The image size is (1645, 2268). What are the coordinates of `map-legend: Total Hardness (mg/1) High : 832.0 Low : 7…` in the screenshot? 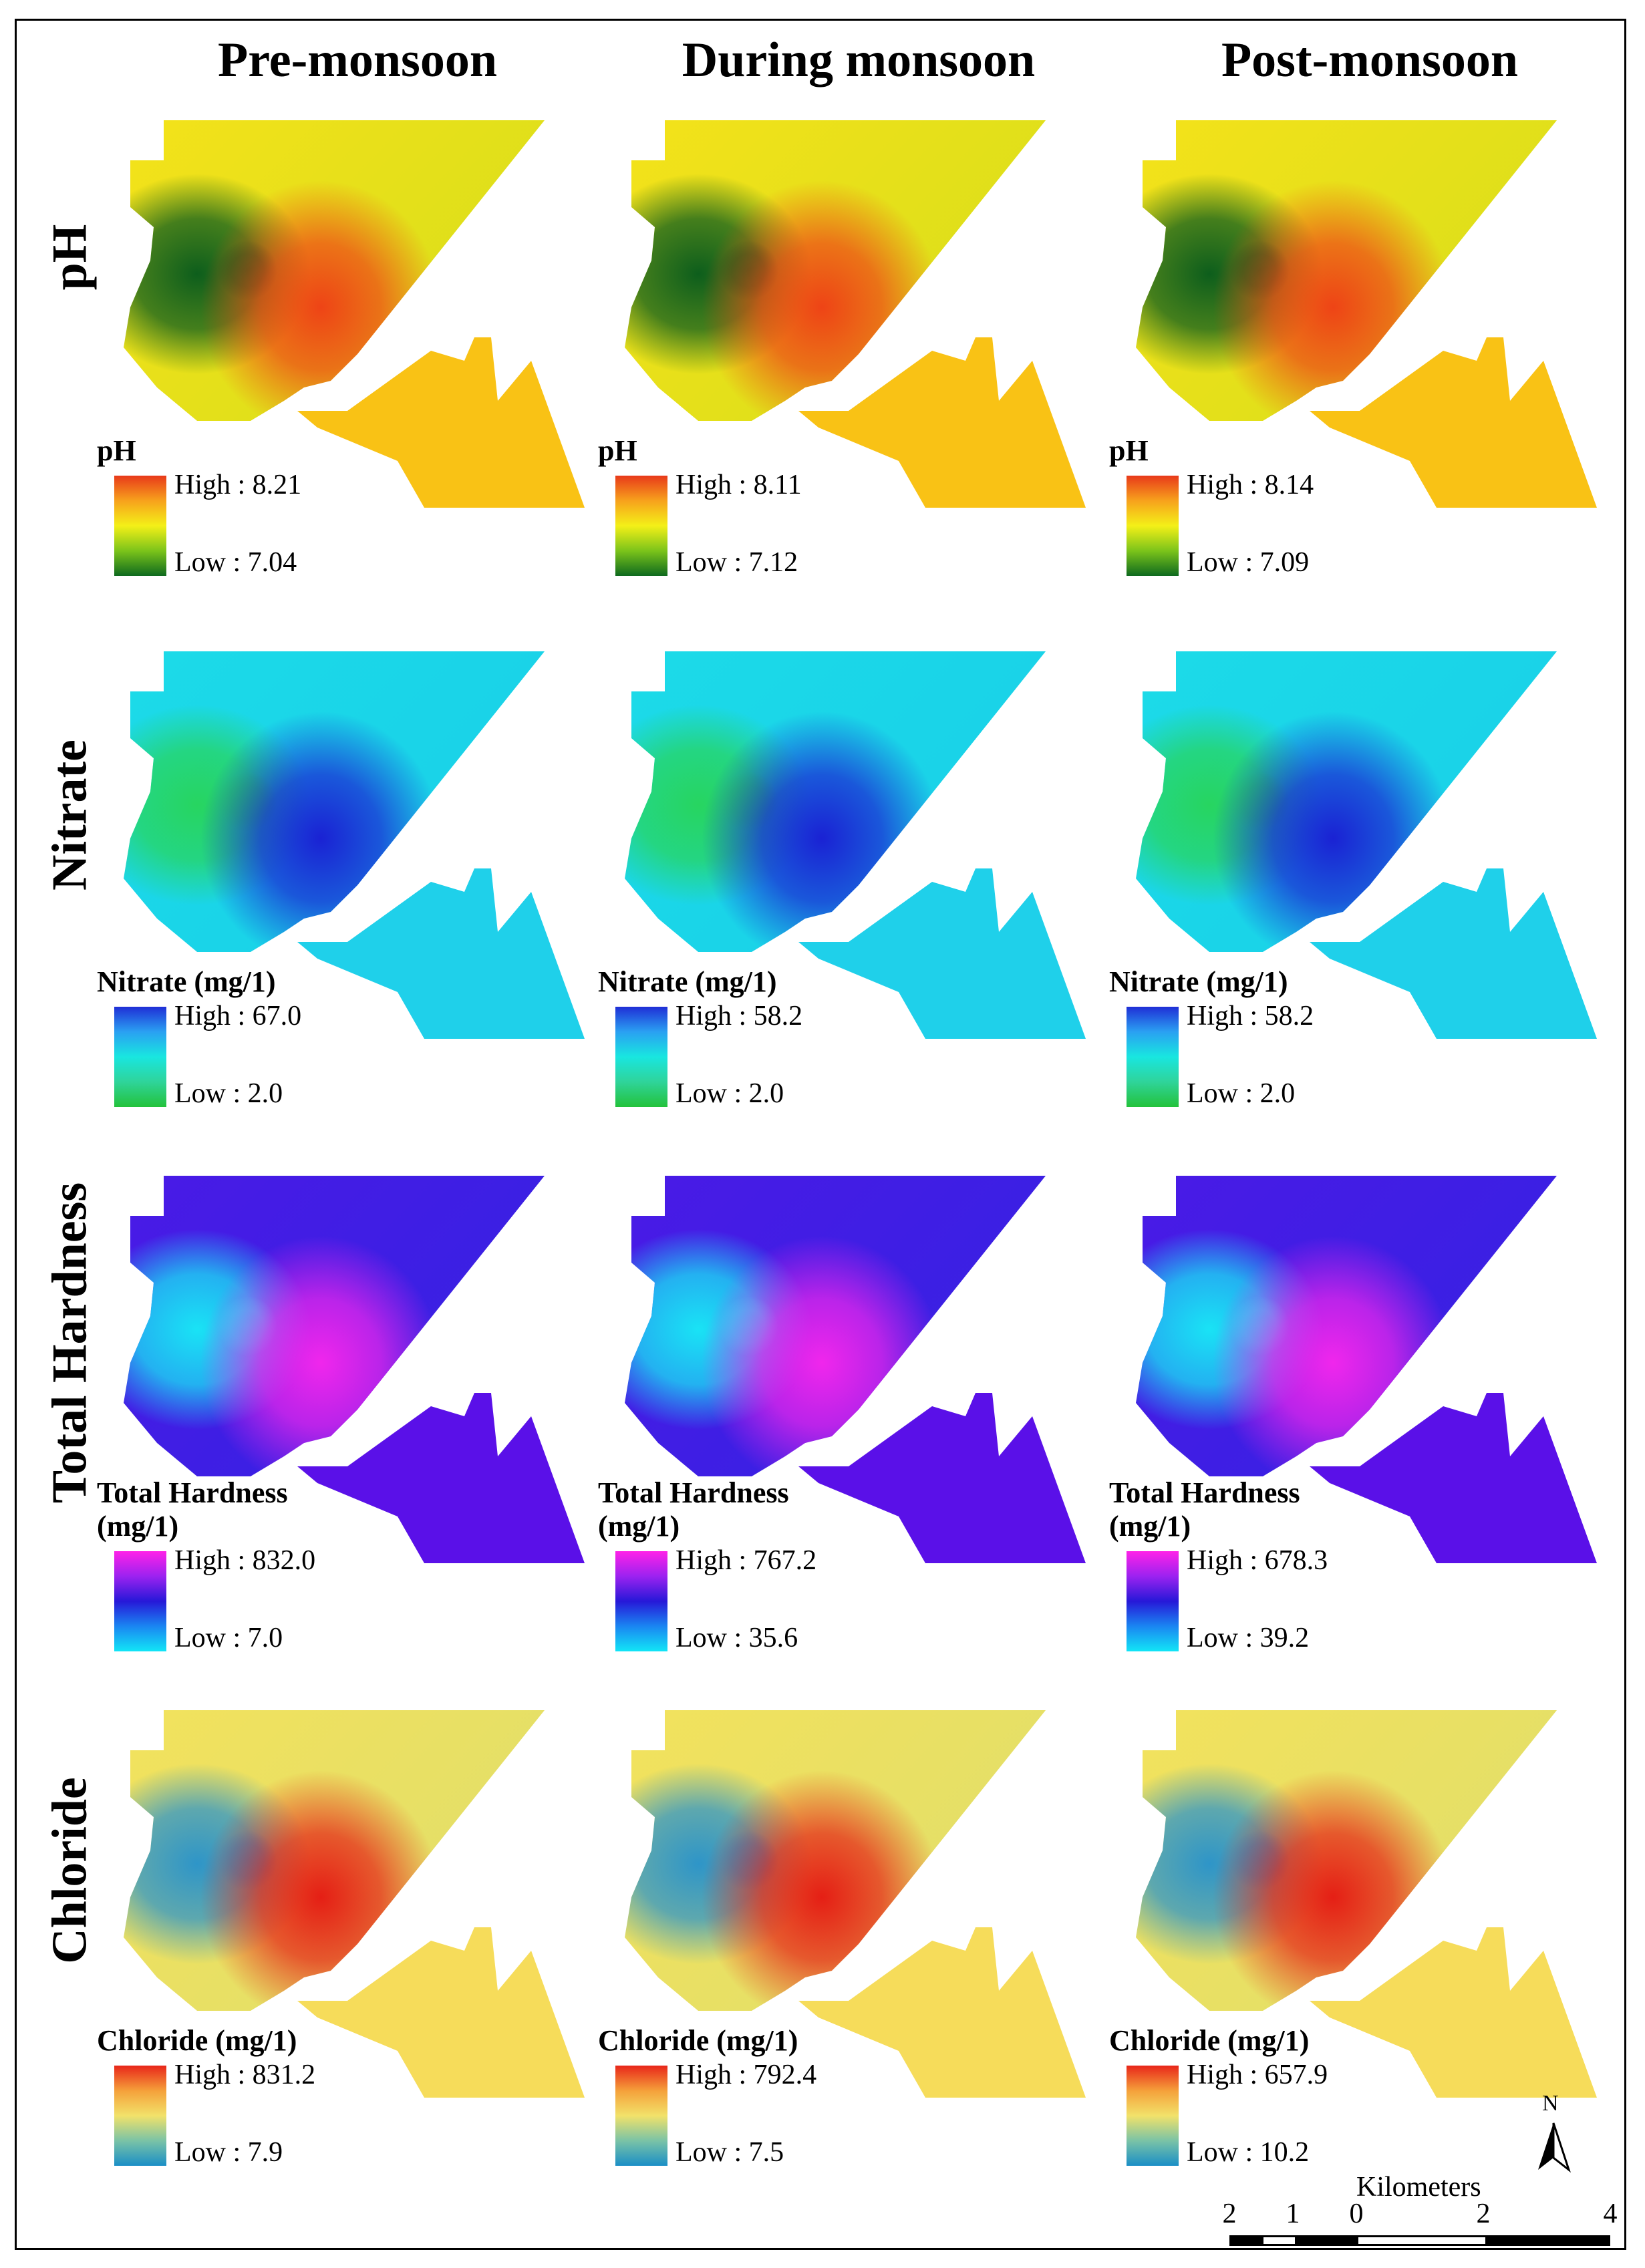 It's located at (237, 1565).